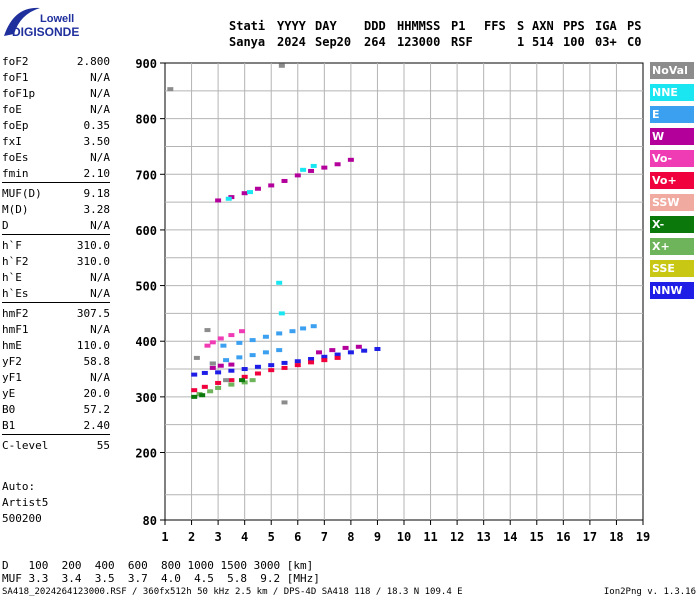 This screenshot has width=700, height=600. I want to click on param-name: B1, so click(9, 425).